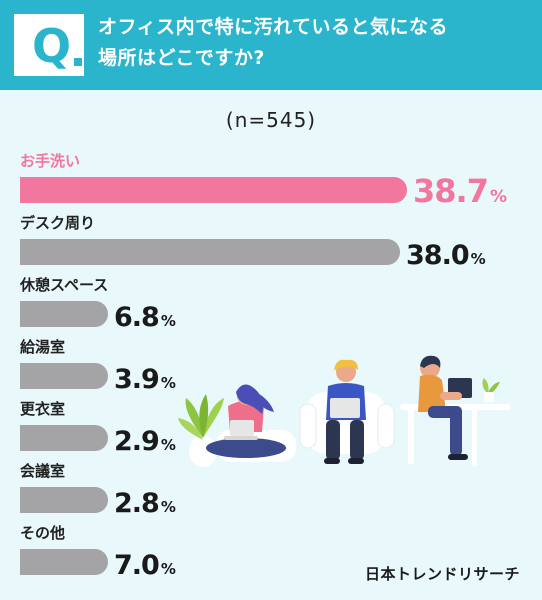 This screenshot has width=542, height=600. What do you see at coordinates (57, 223) in the screenshot?
I see `category-label: デスク周り` at bounding box center [57, 223].